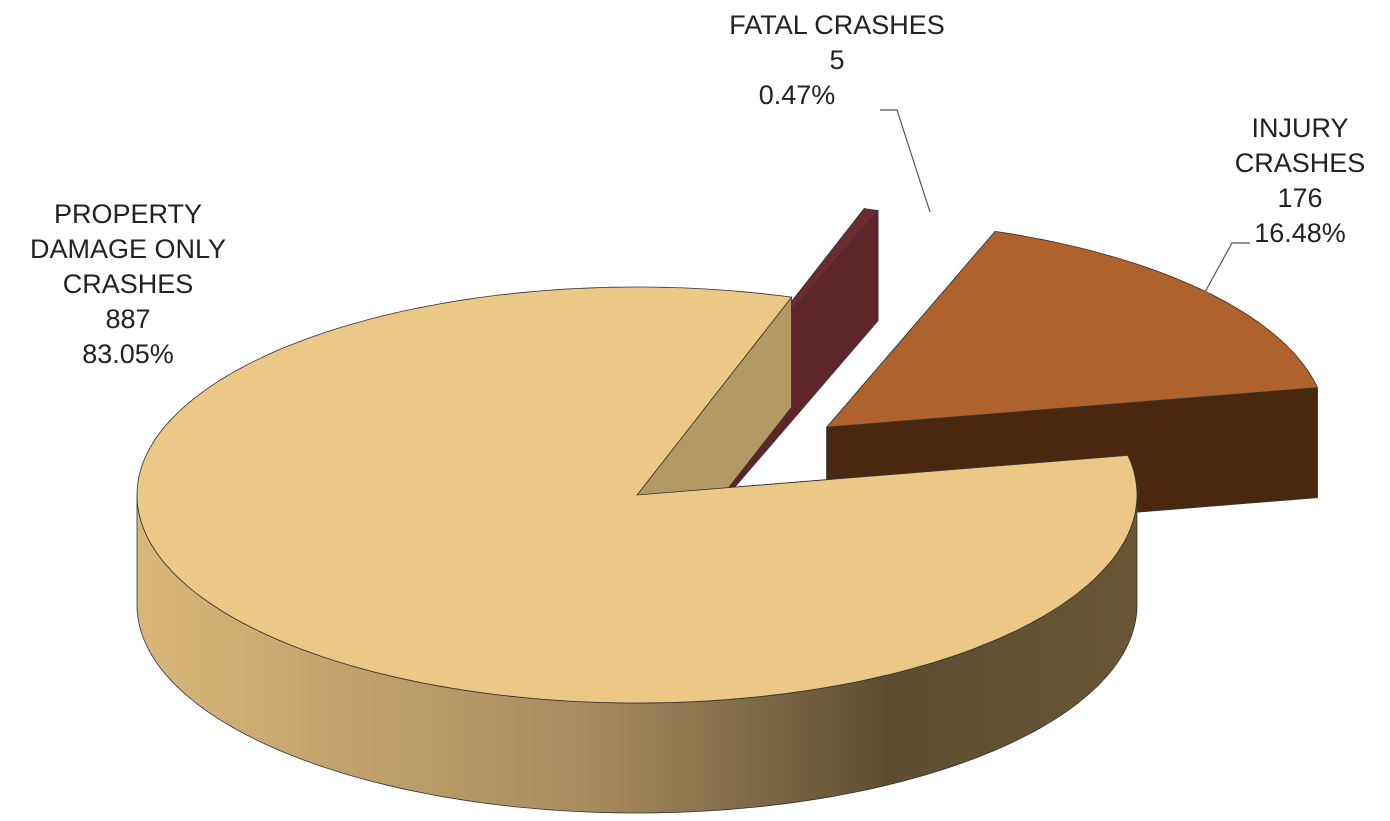  I want to click on label-fatal: FATAL CRASHES 5 0.47%, so click(837, 60).